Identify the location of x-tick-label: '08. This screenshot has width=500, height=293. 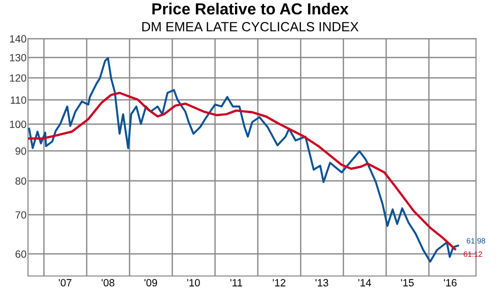
(108, 282).